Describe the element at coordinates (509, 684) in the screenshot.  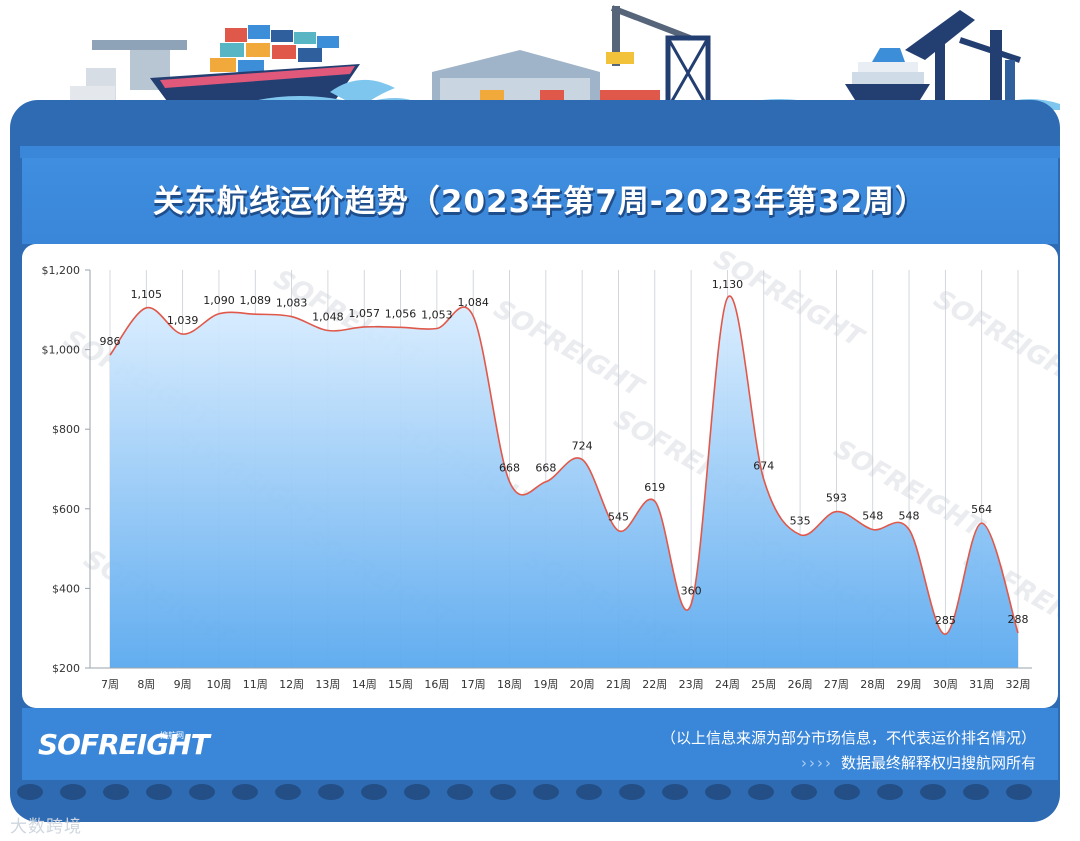
I see `x-tick-label: 18周` at that location.